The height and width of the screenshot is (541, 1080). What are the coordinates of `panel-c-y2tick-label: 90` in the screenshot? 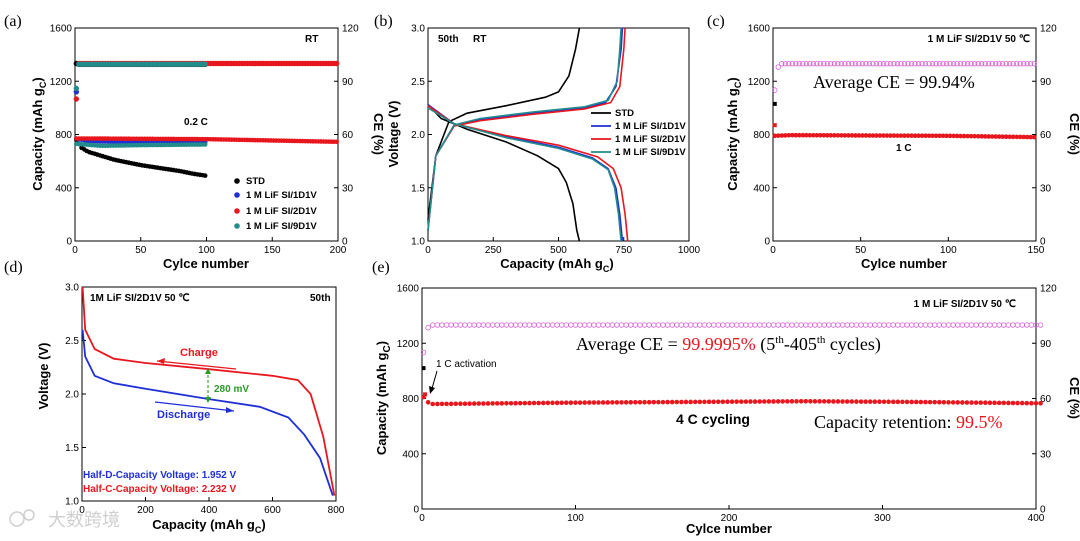 It's located at (1046, 82).